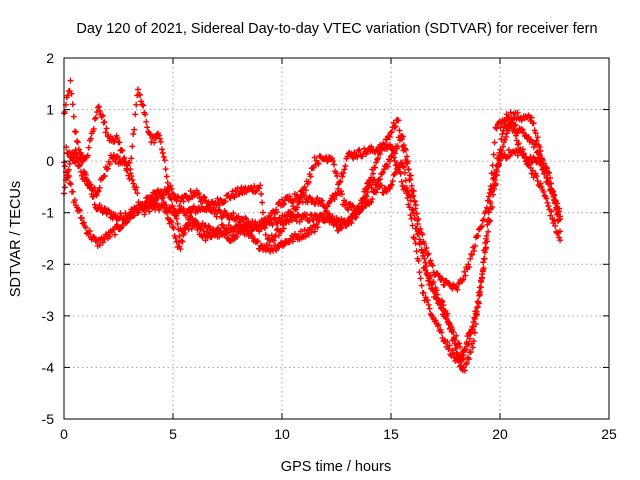 The height and width of the screenshot is (480, 640). What do you see at coordinates (50, 58) in the screenshot?
I see `y-tick-label: 2` at bounding box center [50, 58].